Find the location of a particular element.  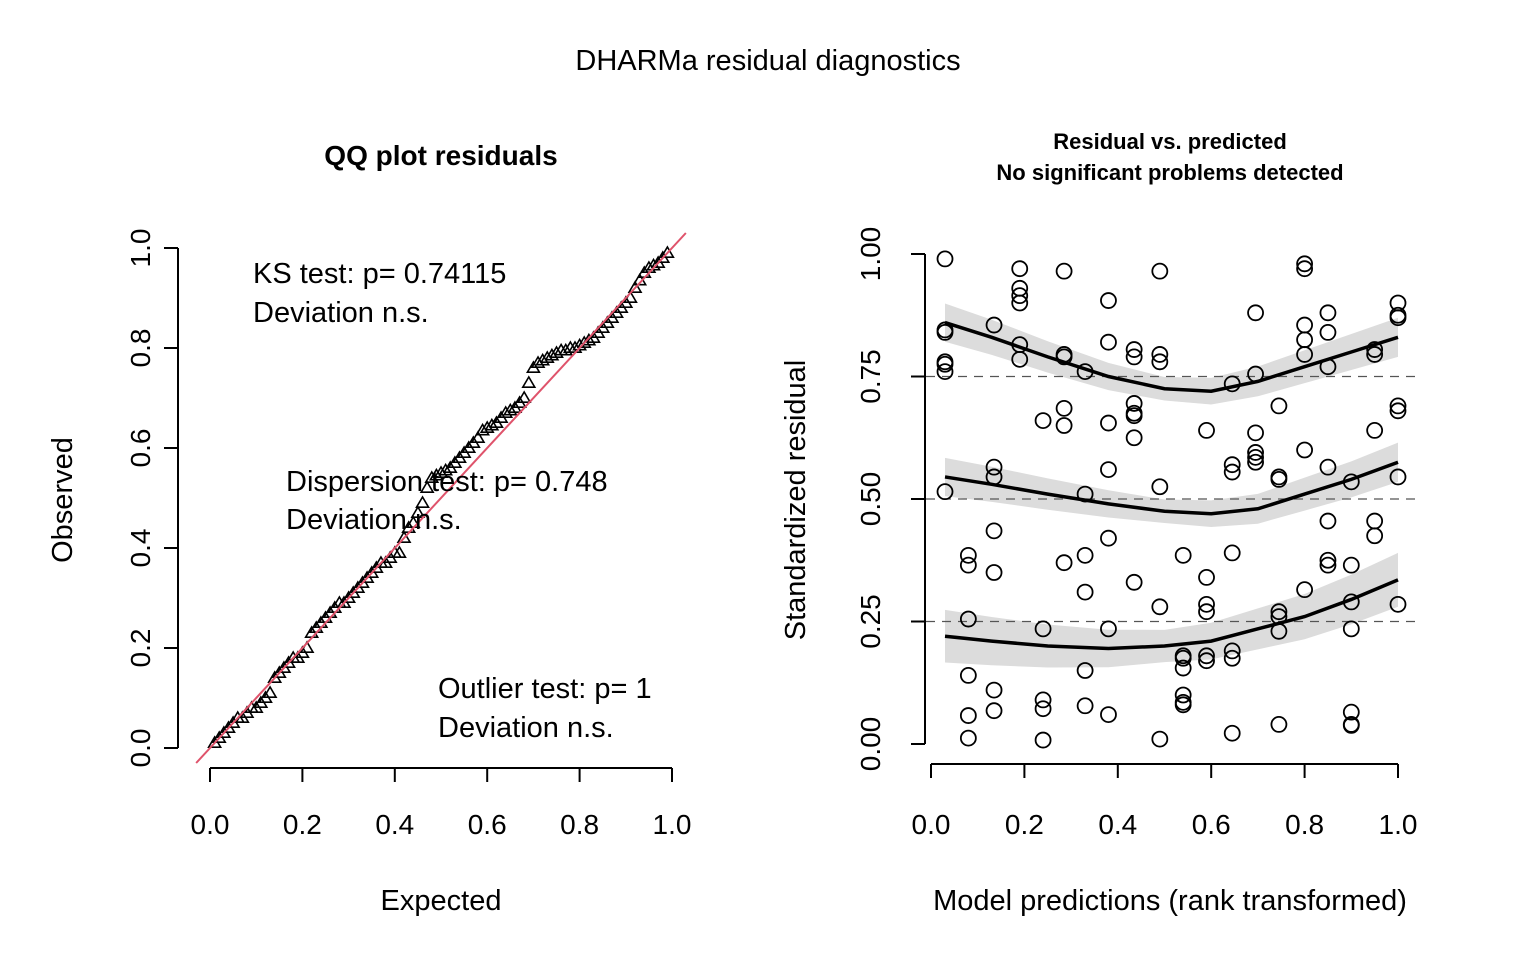

rv-y-tick-label: 0.50 is located at coordinates (870, 499).